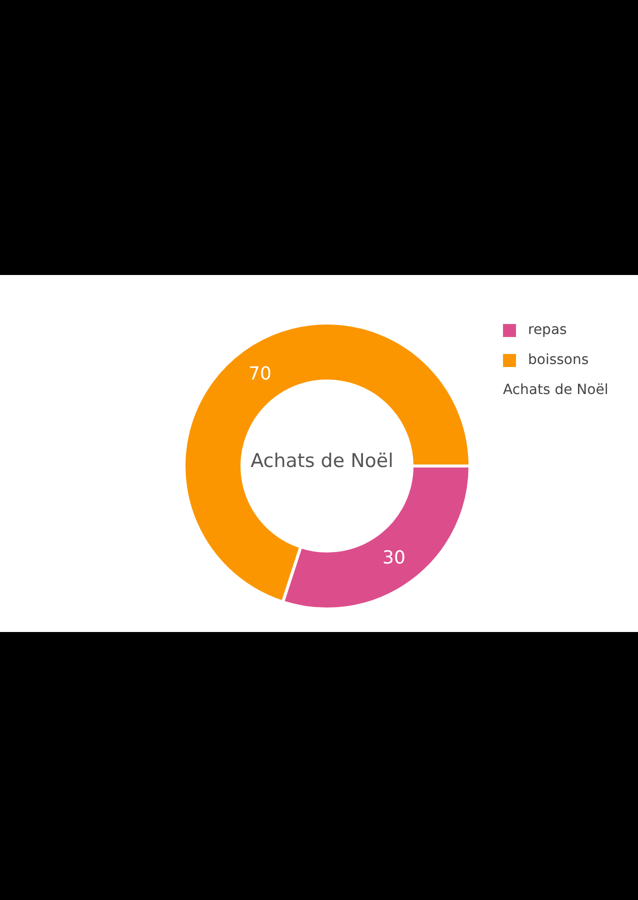 The width and height of the screenshot is (638, 900). What do you see at coordinates (555, 390) in the screenshot?
I see `legend-title: Achats de Noël` at bounding box center [555, 390].